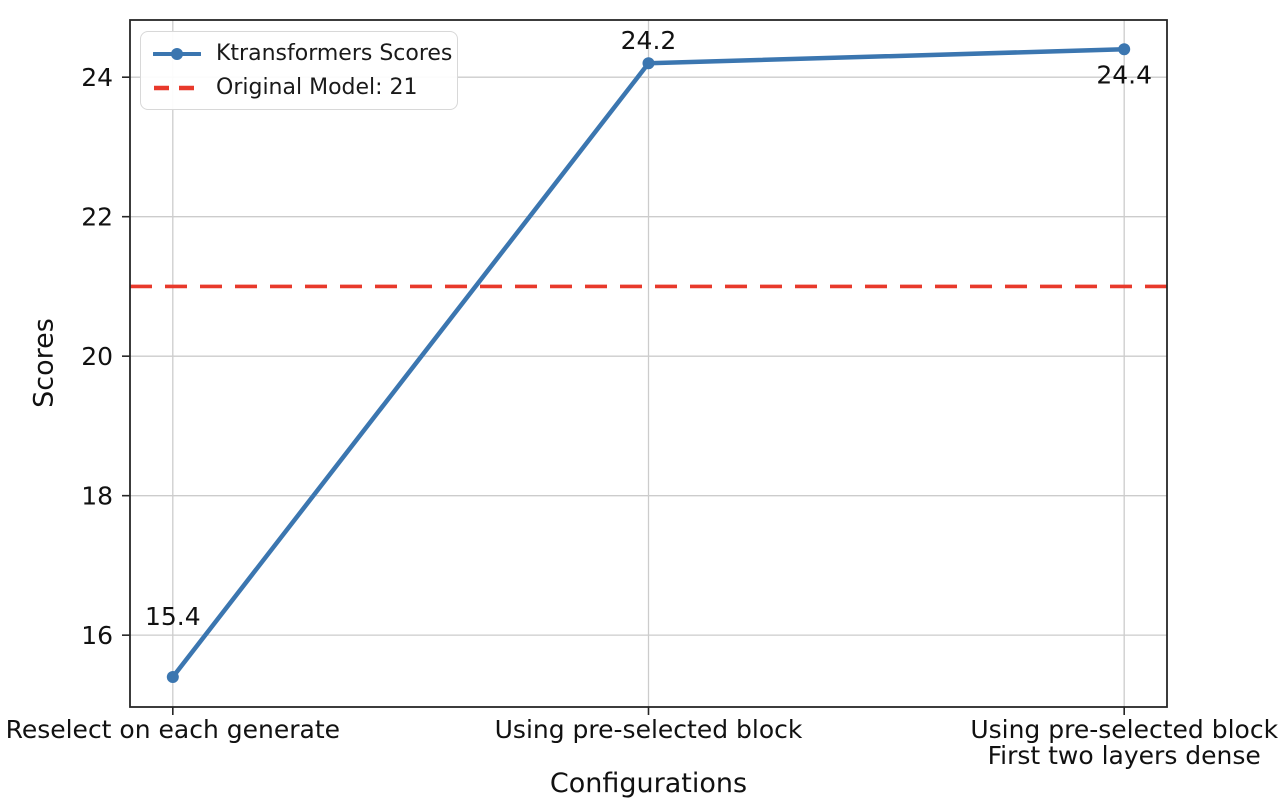  Describe the element at coordinates (173, 616) in the screenshot. I see `point-label: 15.4` at that location.